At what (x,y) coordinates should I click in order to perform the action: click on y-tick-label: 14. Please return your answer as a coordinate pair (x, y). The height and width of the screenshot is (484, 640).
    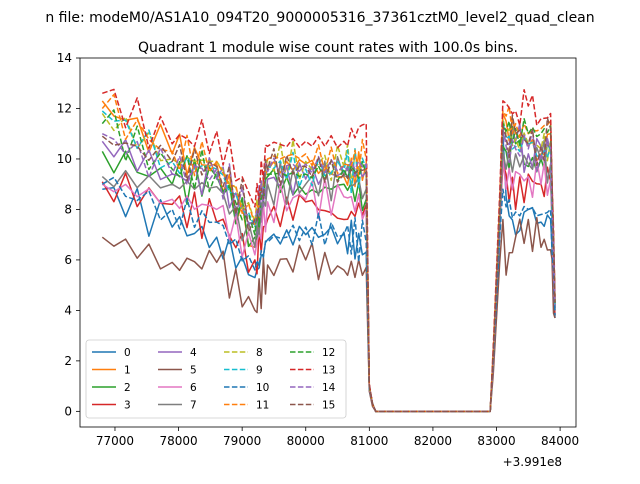
    Looking at the image, I should click on (64, 58).